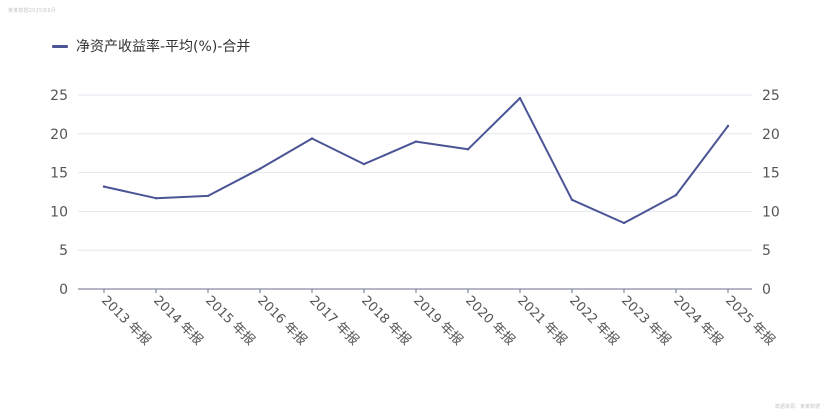 This screenshot has height=420, width=830. Describe the element at coordinates (59, 174) in the screenshot. I see `y-tick-label-left: 15` at that location.